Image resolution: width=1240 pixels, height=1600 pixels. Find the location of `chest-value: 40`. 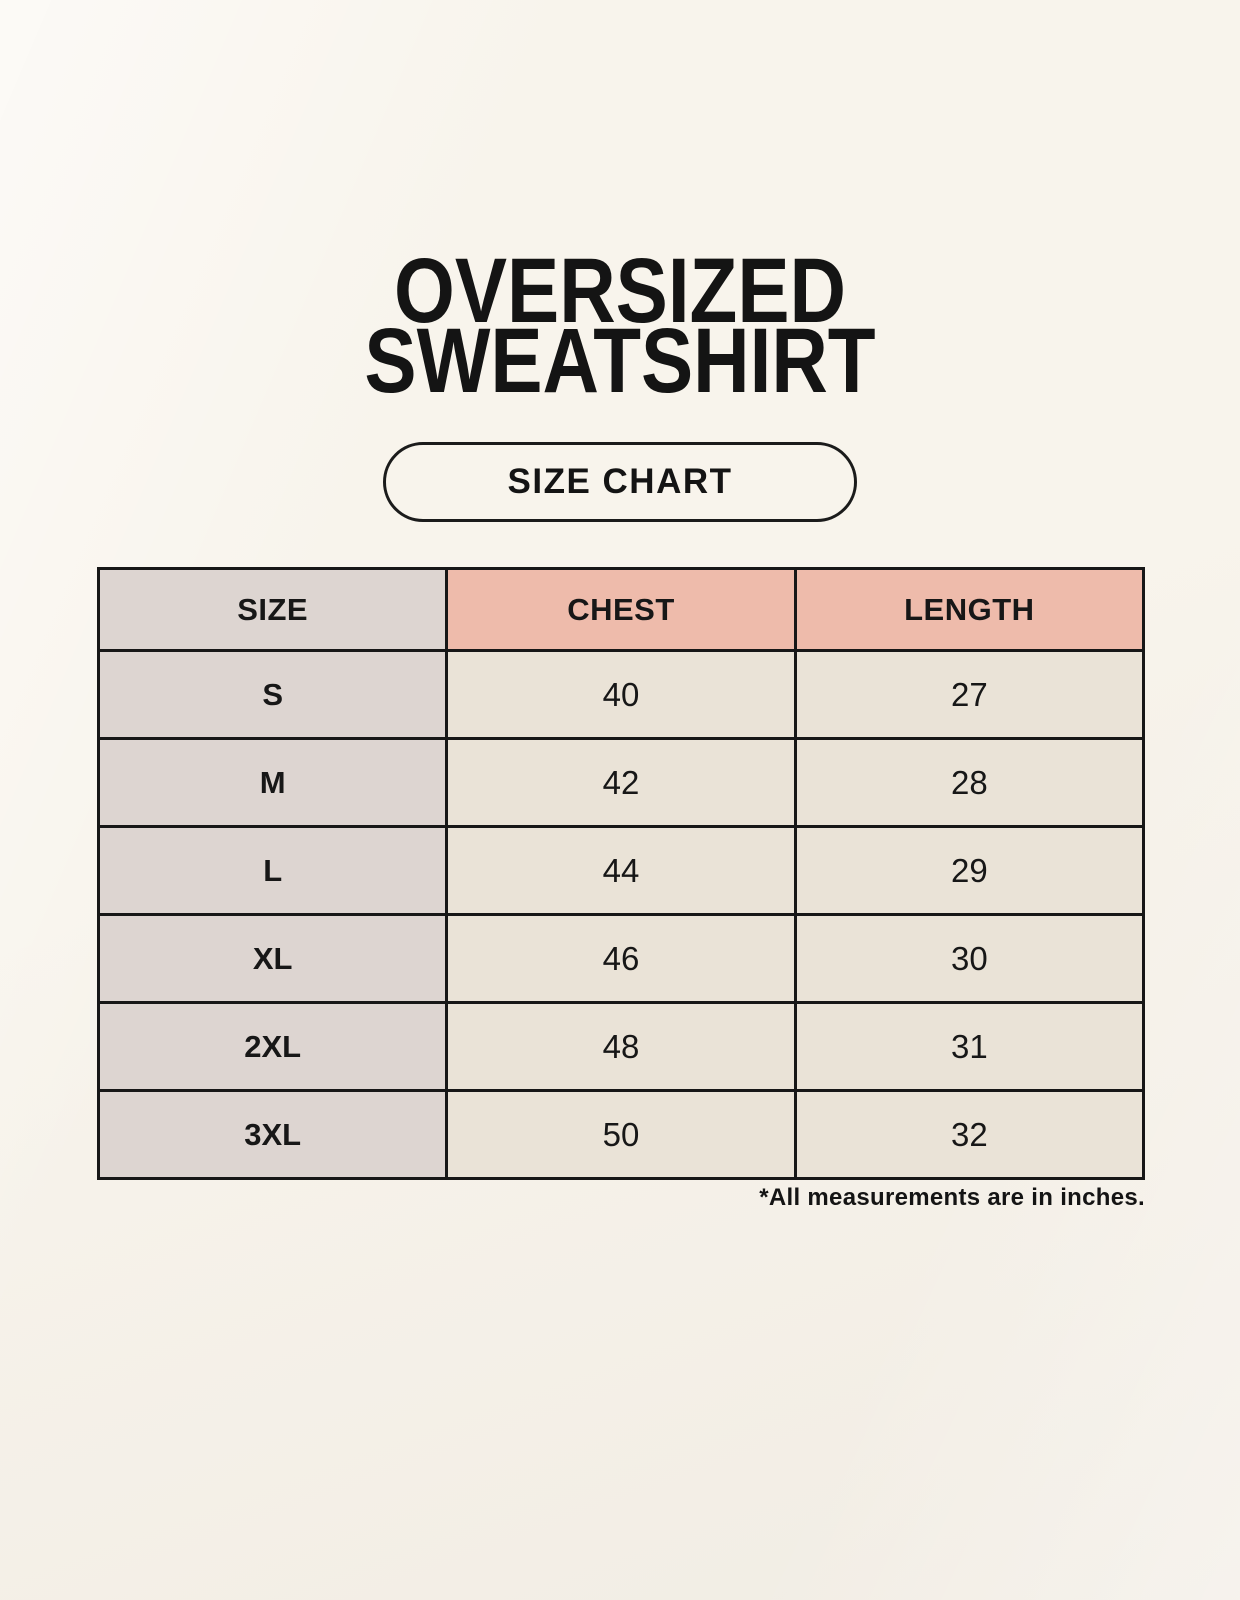

chest-value: 40 is located at coordinates (621, 694).